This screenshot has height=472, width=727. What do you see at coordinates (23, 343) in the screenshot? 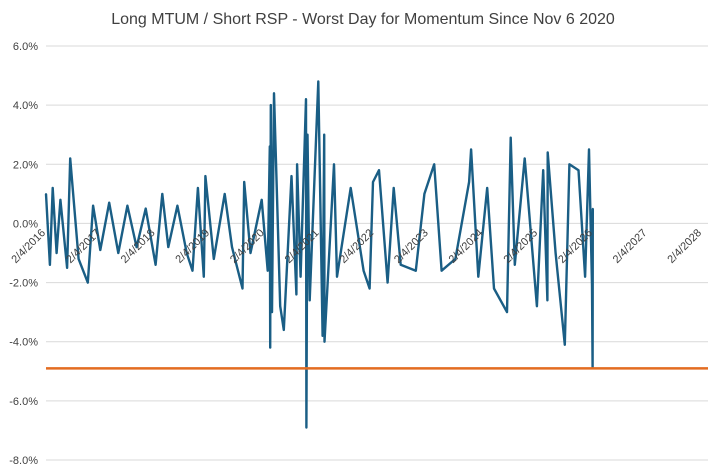
I see `y-tick-label: -4.0%` at bounding box center [23, 343].